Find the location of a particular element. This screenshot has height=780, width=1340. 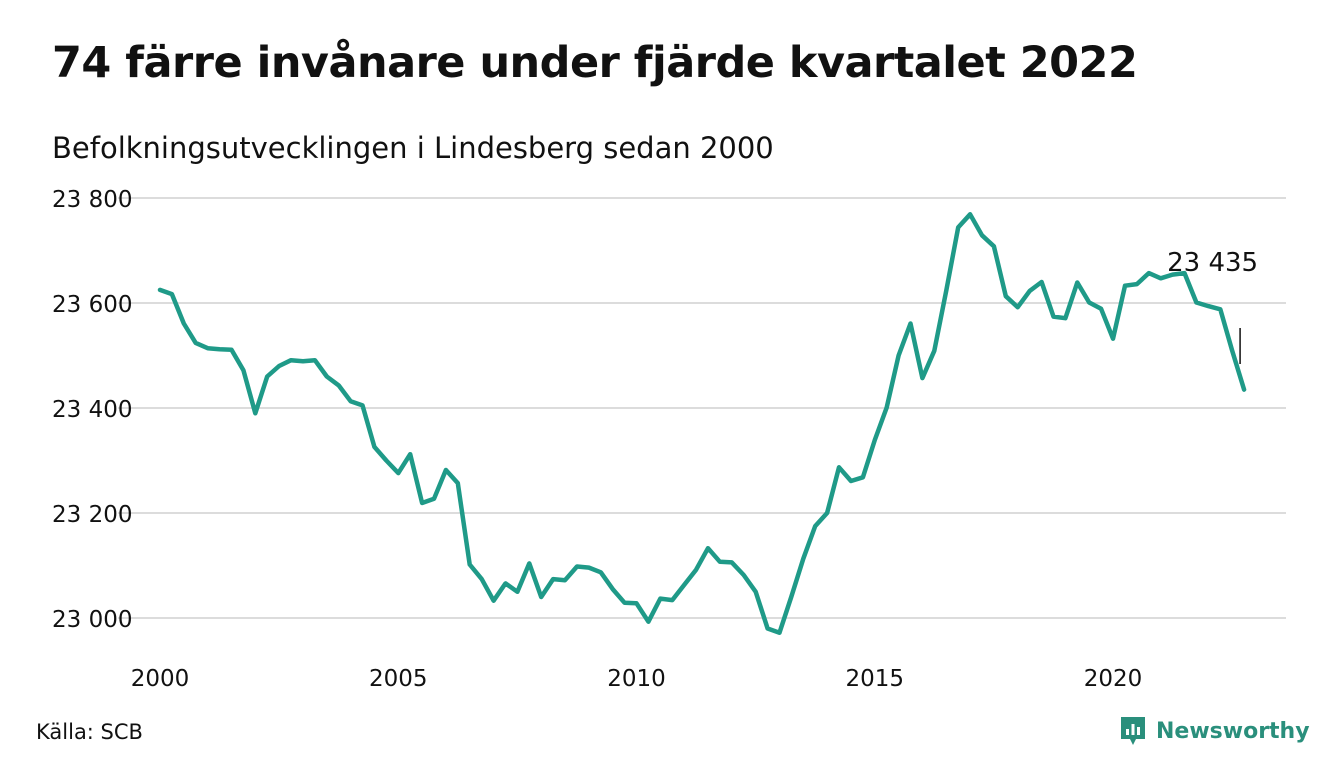

y-tick-label: 23 200 is located at coordinates (92, 515).